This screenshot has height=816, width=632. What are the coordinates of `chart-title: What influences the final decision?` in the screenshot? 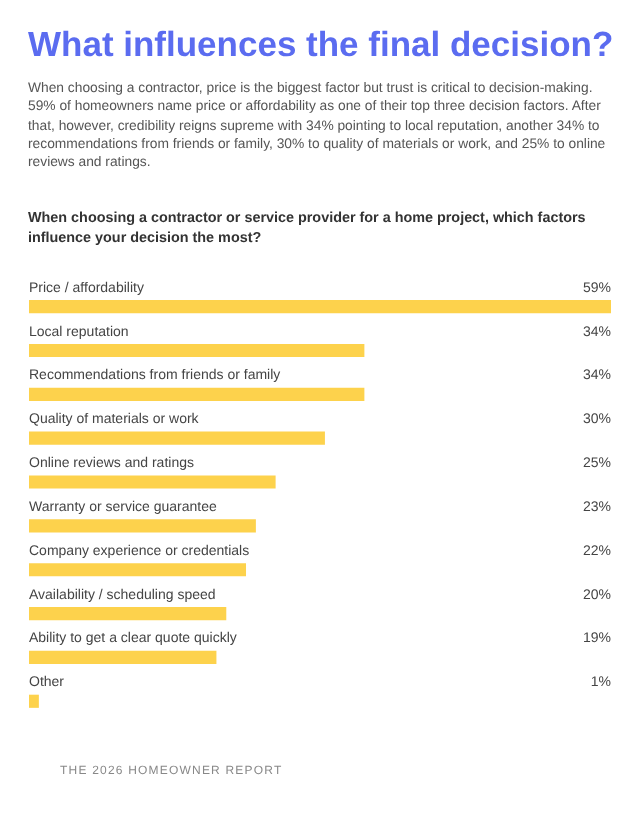 It's located at (321, 45).